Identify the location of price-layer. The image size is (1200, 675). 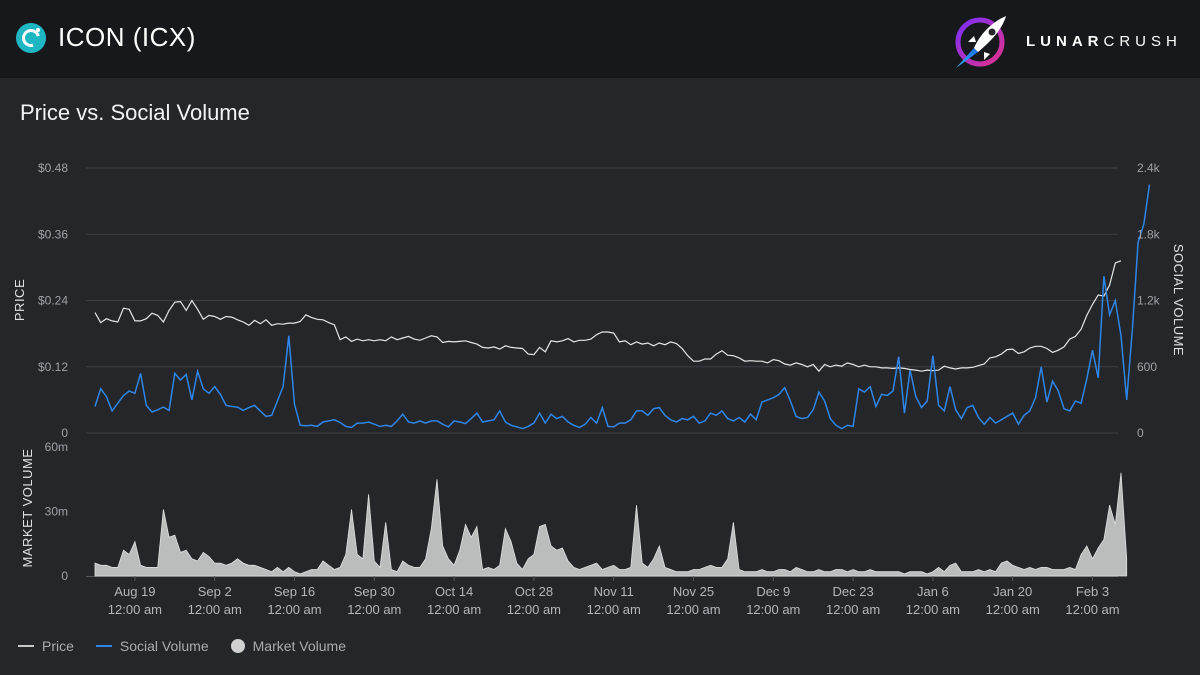
(608, 316).